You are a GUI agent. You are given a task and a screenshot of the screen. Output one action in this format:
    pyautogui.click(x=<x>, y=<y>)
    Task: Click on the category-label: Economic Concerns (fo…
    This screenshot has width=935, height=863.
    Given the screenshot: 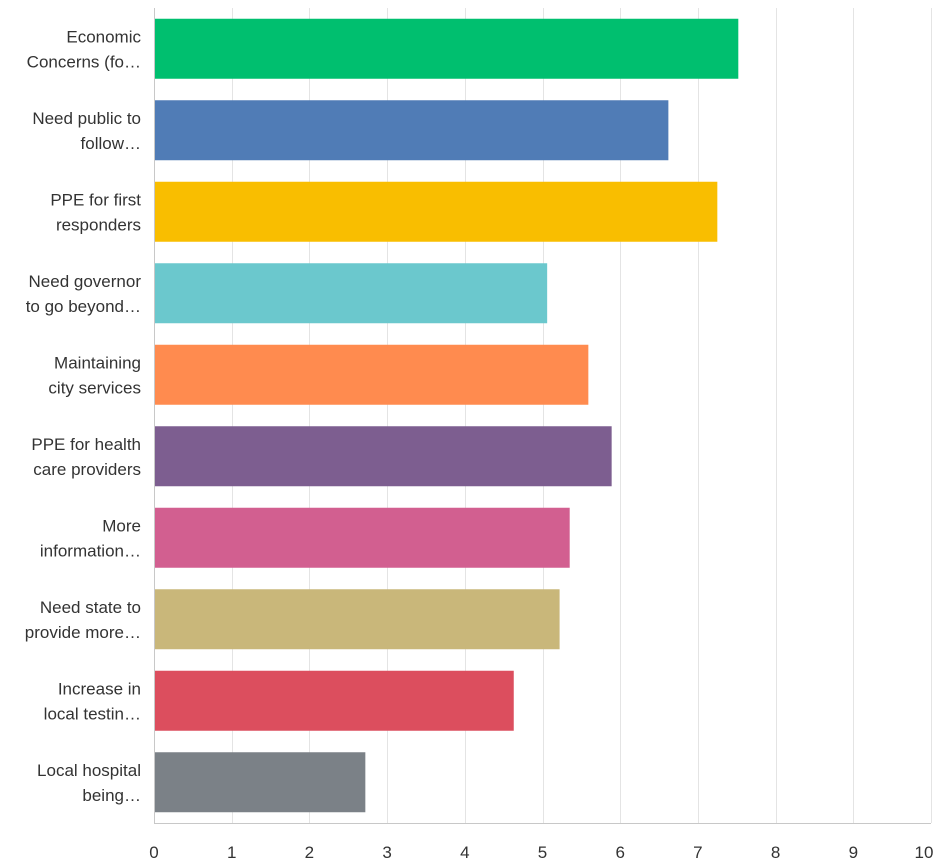 What is the action you would take?
    pyautogui.click(x=84, y=49)
    